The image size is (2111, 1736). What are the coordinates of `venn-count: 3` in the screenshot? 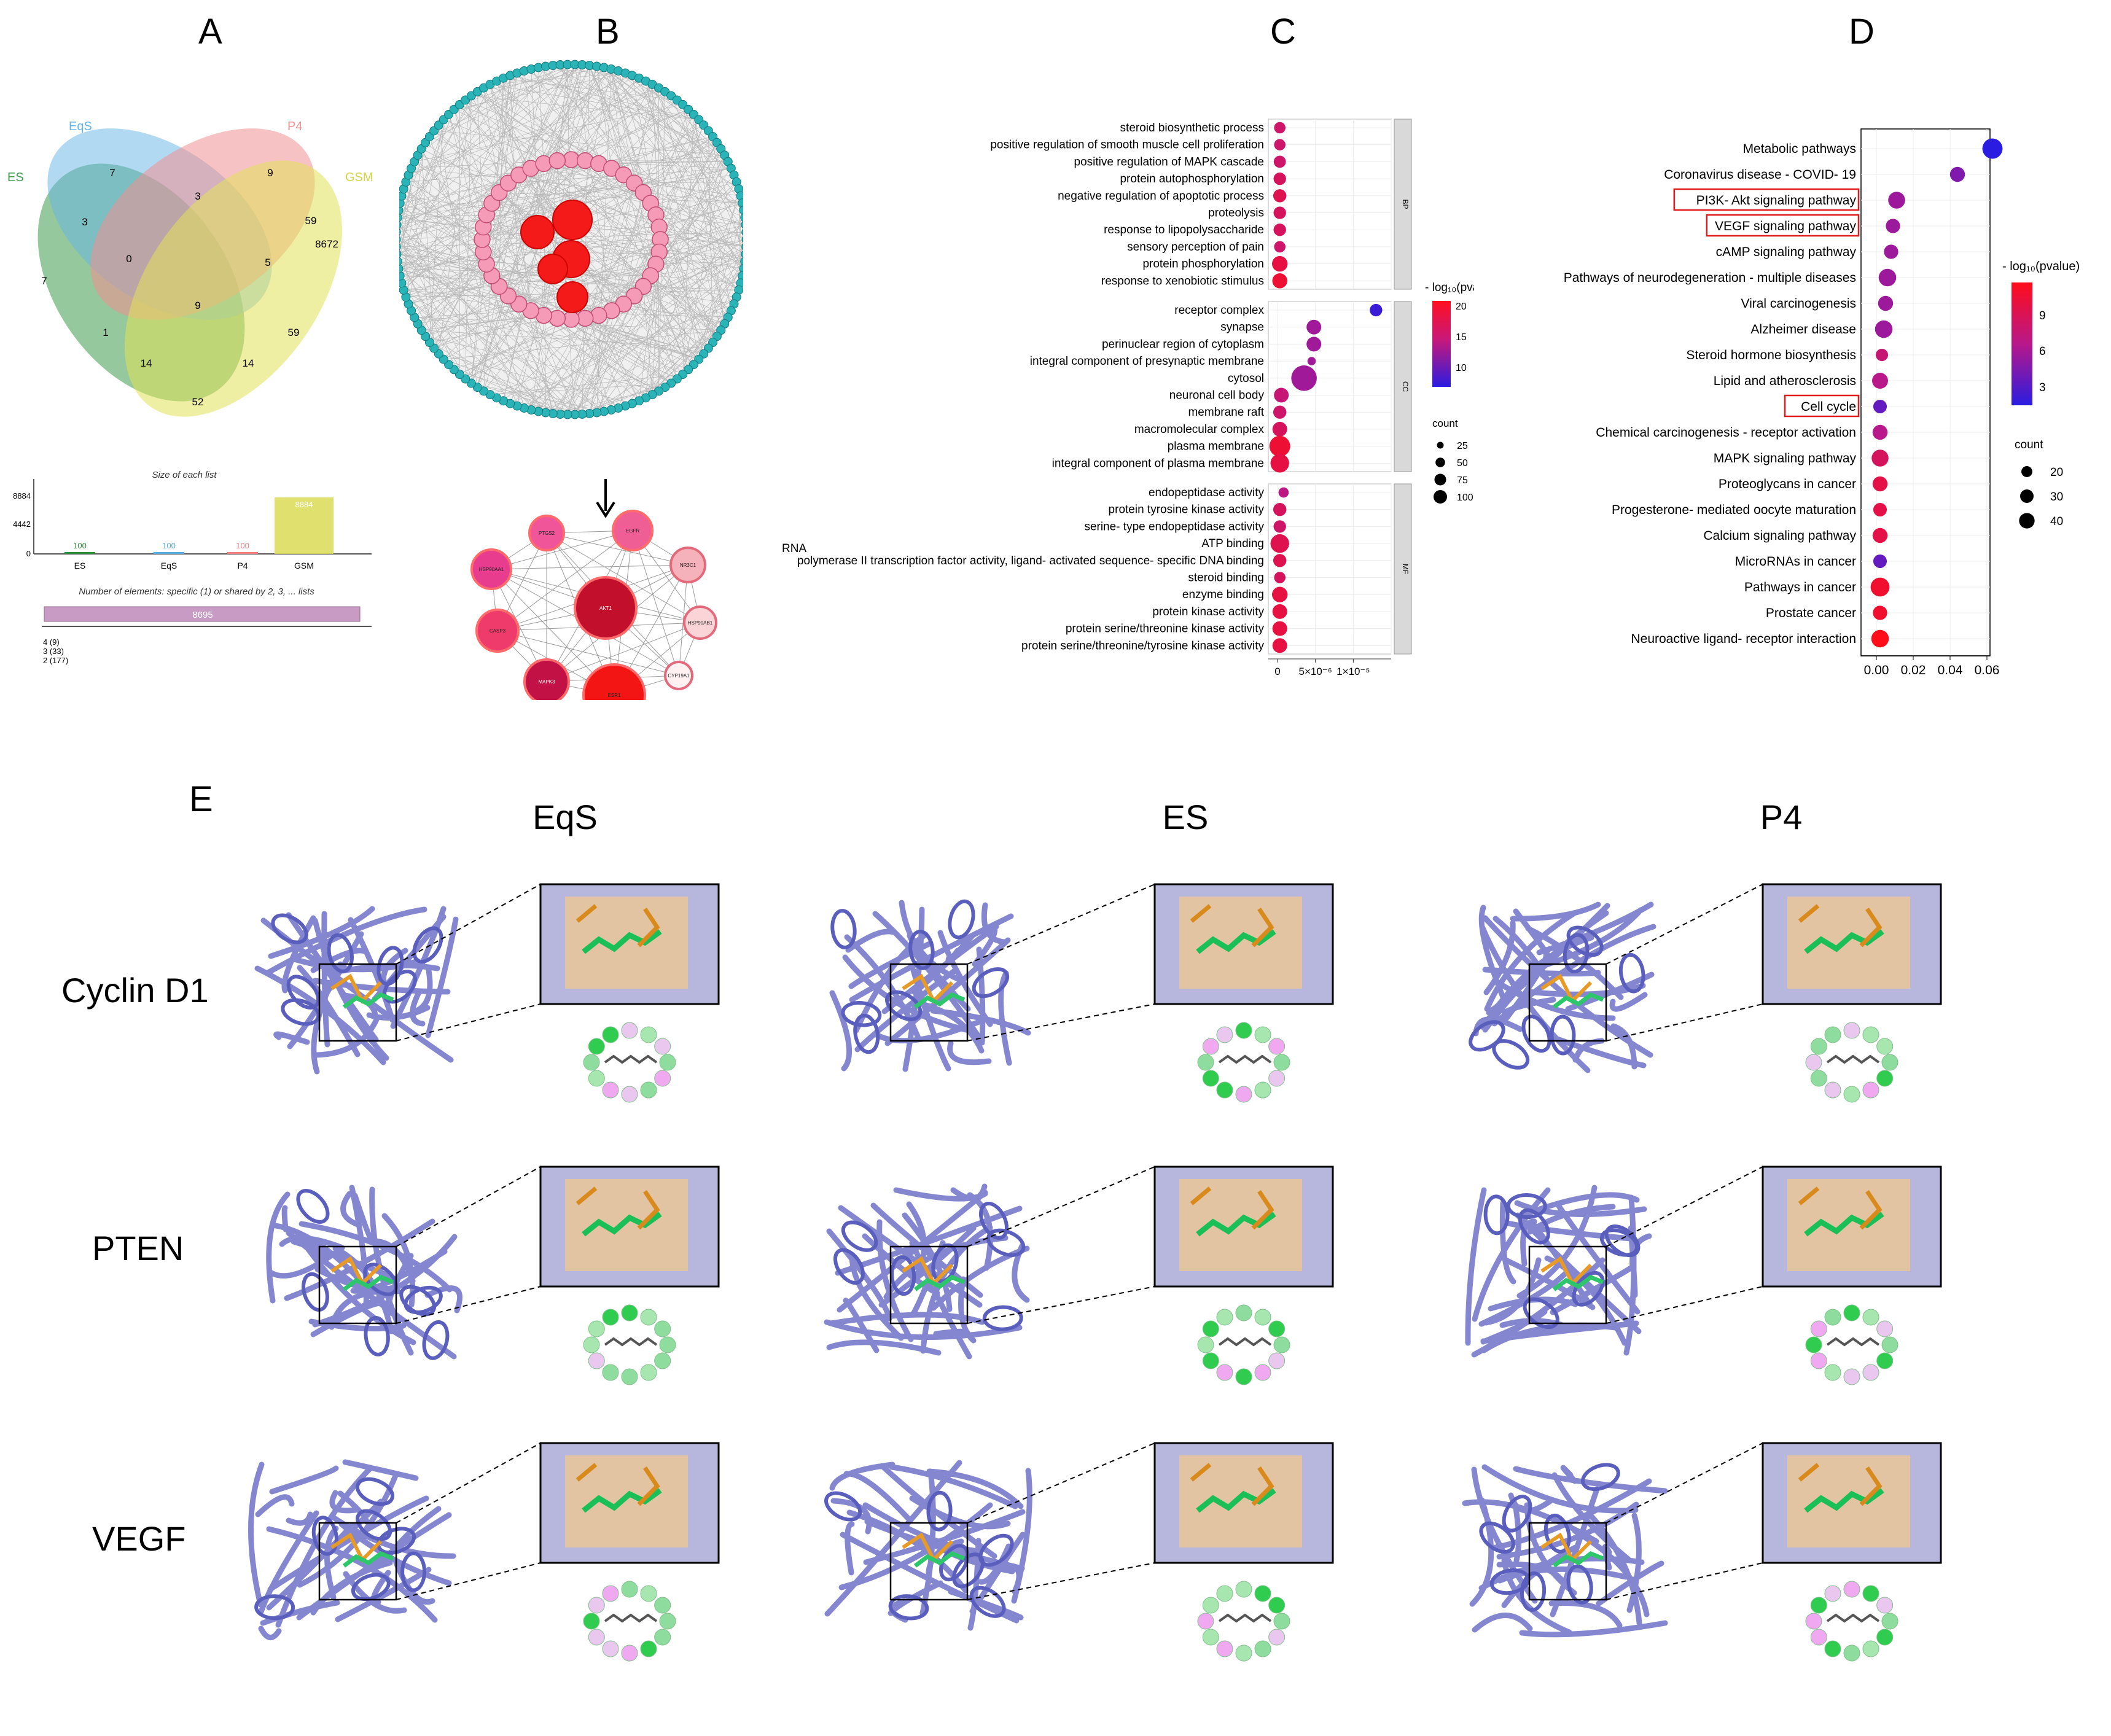 It's located at (84, 222).